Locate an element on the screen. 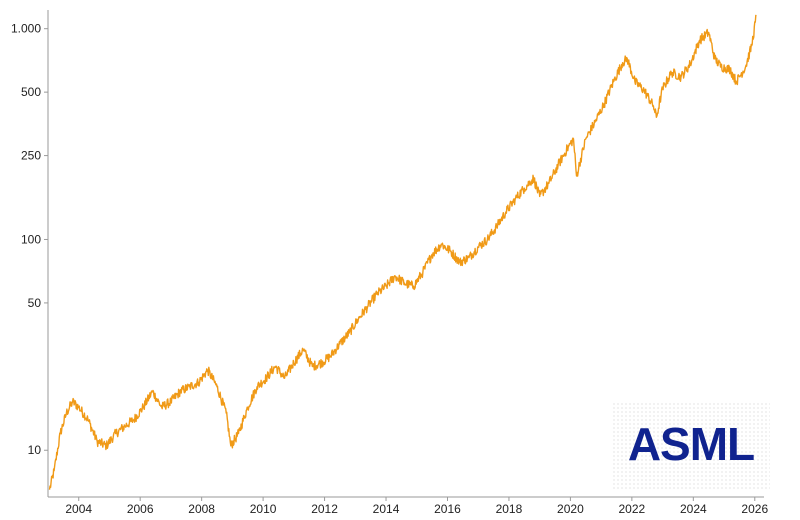  x-tick-label: 2020 is located at coordinates (570, 509).